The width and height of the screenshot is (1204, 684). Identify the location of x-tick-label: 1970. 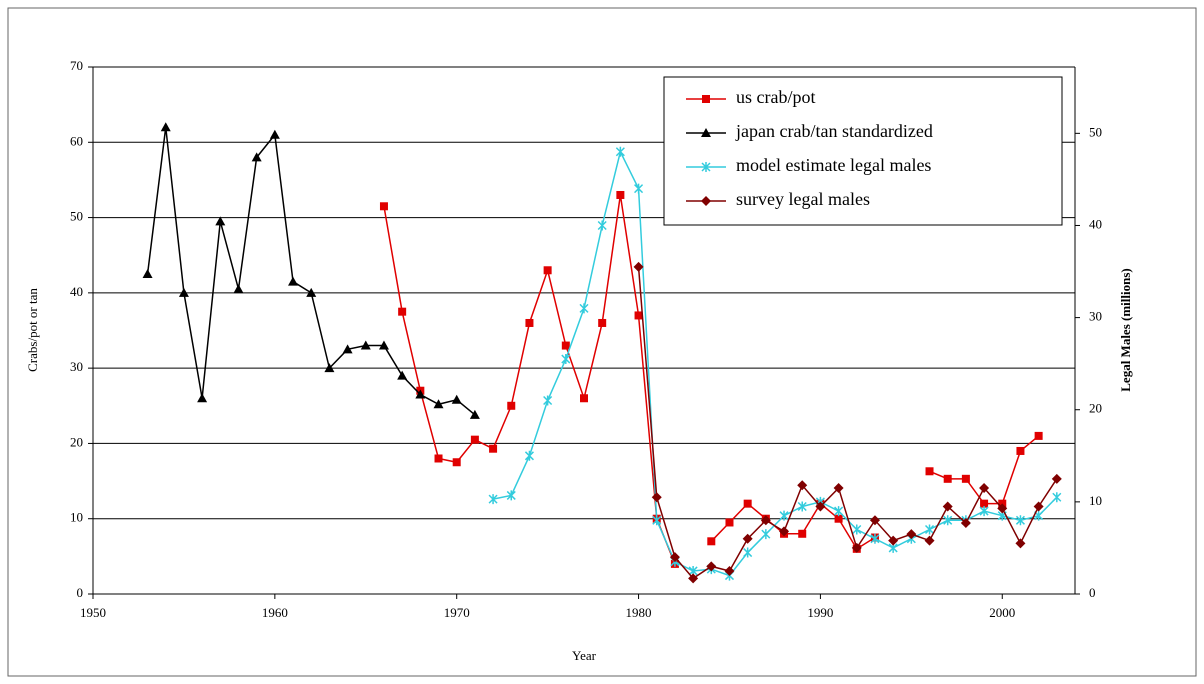
(457, 612).